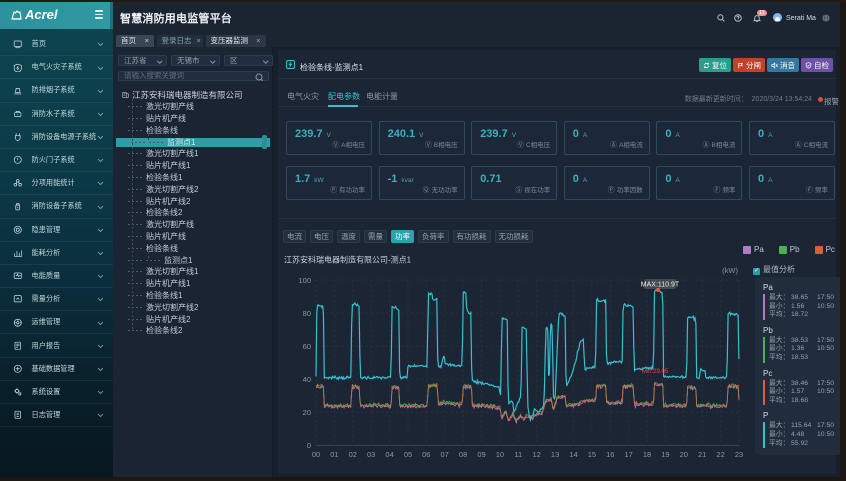 This screenshot has width=846, height=481. I want to click on svg-text: 03, so click(371, 454).